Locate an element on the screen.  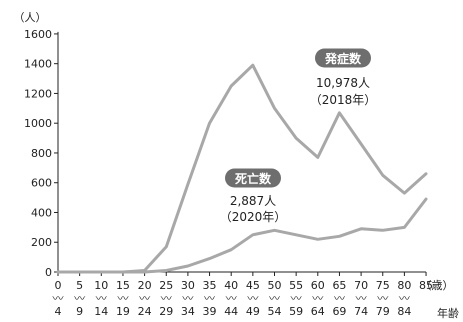
x-axis-title: 年齢 is located at coordinates (448, 313).